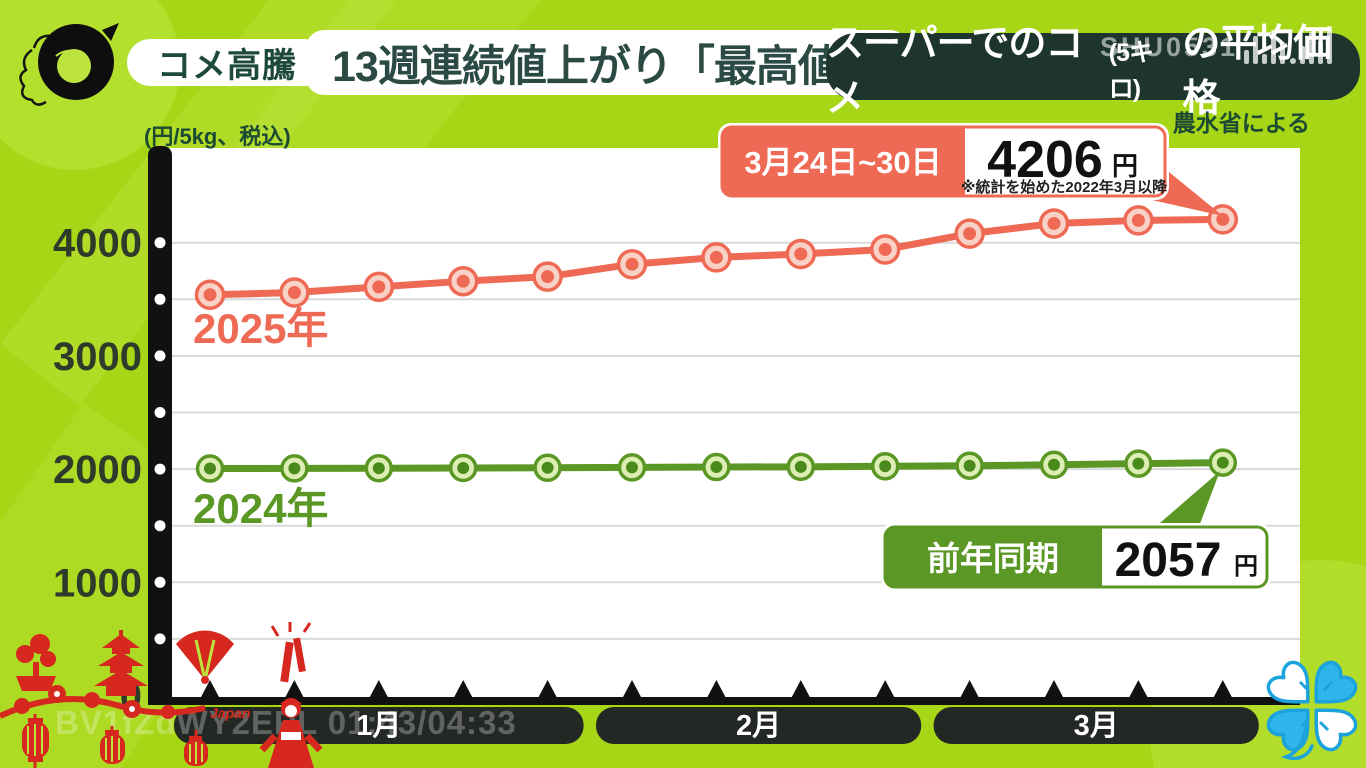 The width and height of the screenshot is (1366, 768). Describe the element at coordinates (230, 713) in the screenshot. I see `japan-label: Japan` at that location.